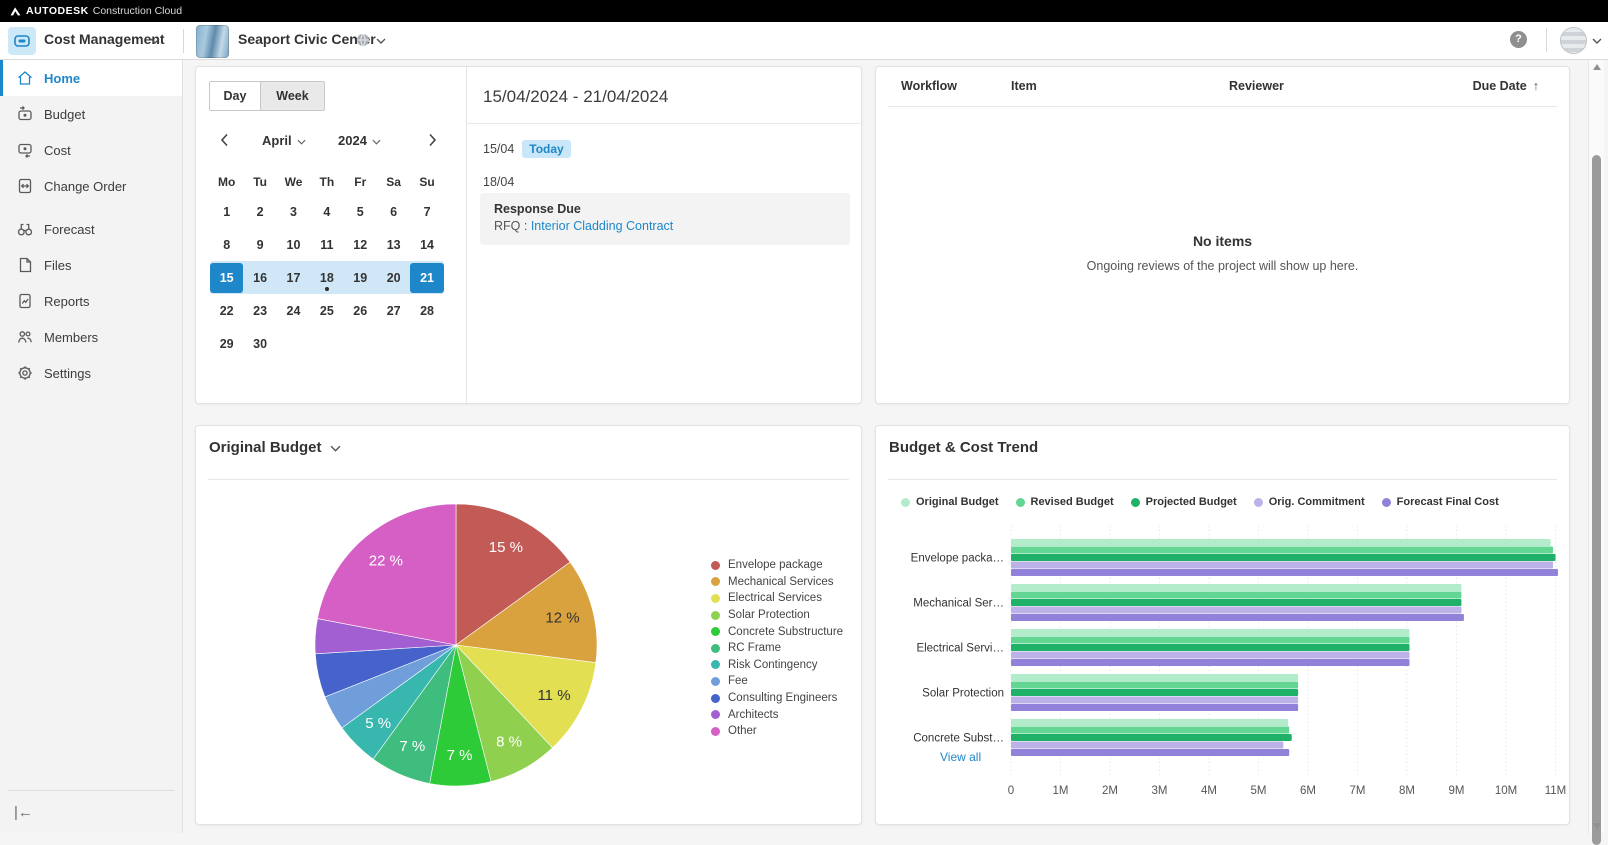  I want to click on pie-slice-electrical-services, so click(526, 696).